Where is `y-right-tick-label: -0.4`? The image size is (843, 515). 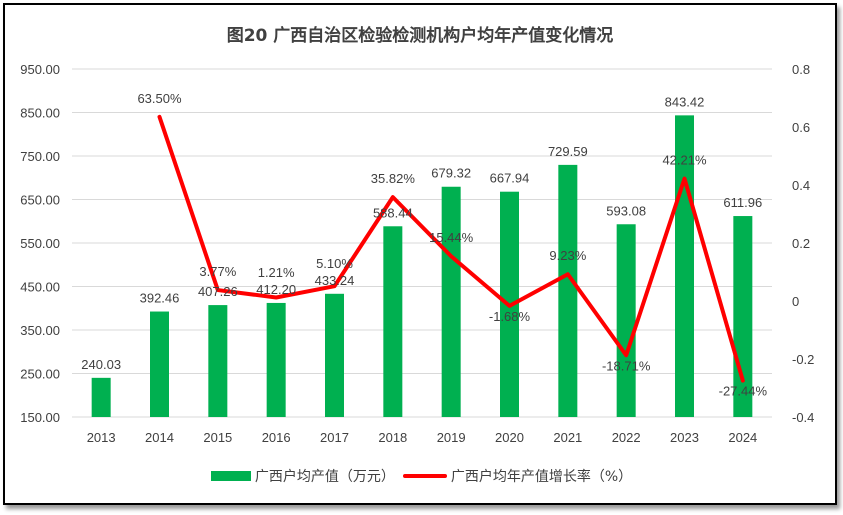
y-right-tick-label: -0.4 is located at coordinates (803, 417).